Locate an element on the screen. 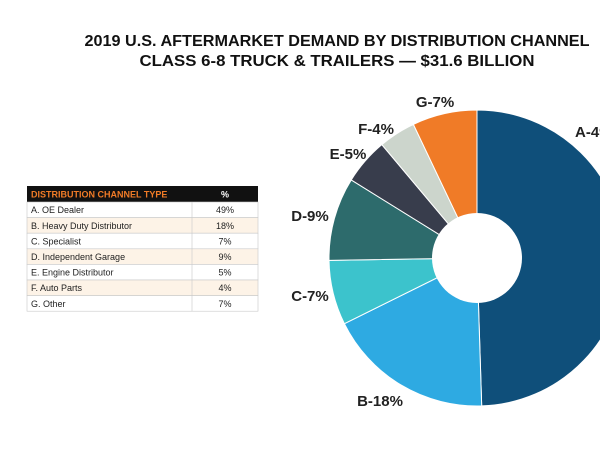 The width and height of the screenshot is (600, 455). slice-label: A-49% is located at coordinates (587, 132).